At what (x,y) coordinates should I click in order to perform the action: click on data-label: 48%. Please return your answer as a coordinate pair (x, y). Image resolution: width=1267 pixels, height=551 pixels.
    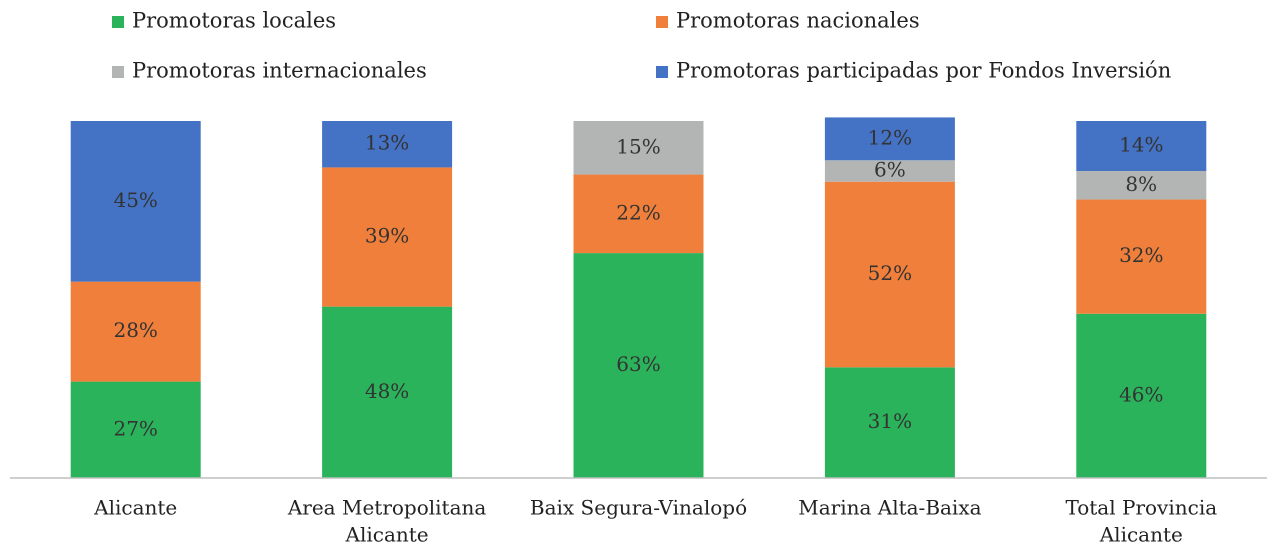
    Looking at the image, I should click on (387, 391).